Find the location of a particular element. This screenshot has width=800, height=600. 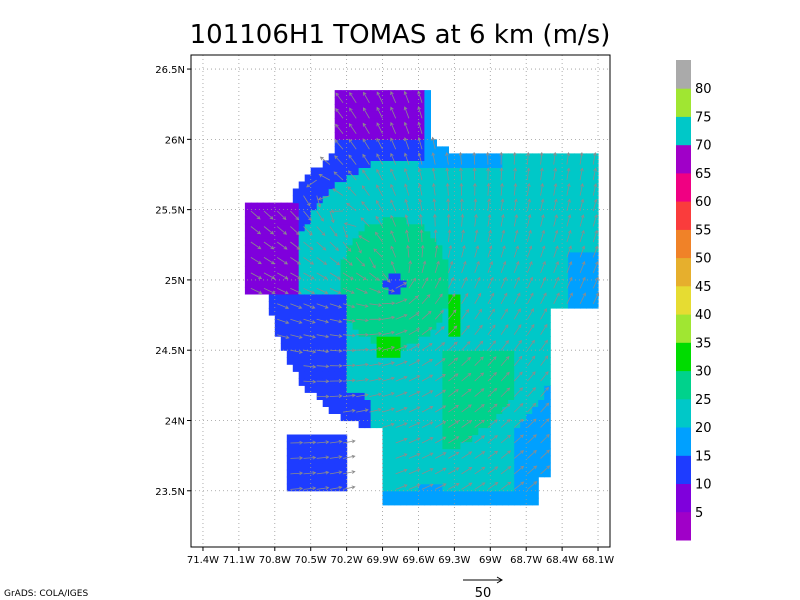

chart-title: 101106H1 TOMAS at 6 km (m/s) is located at coordinates (400, 35).